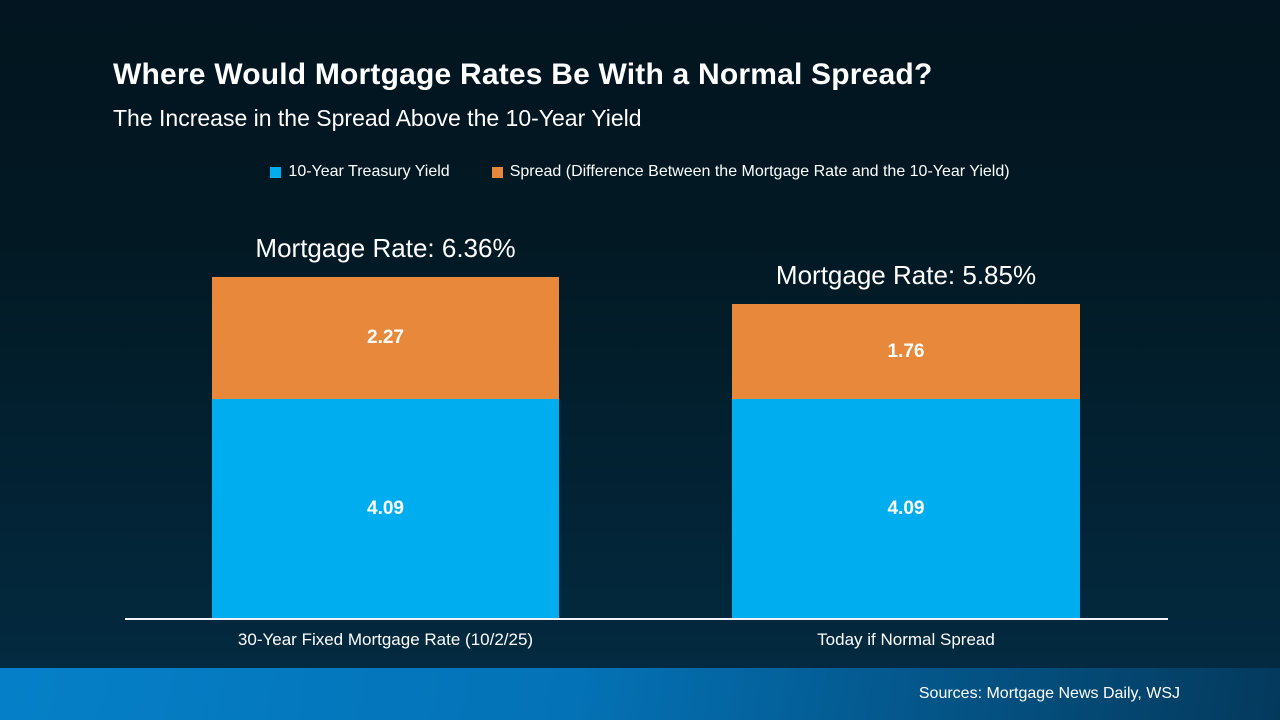 Image resolution: width=1280 pixels, height=720 pixels. I want to click on legend-item-treasury-yield: 10-Year Treasury Yield, so click(360, 172).